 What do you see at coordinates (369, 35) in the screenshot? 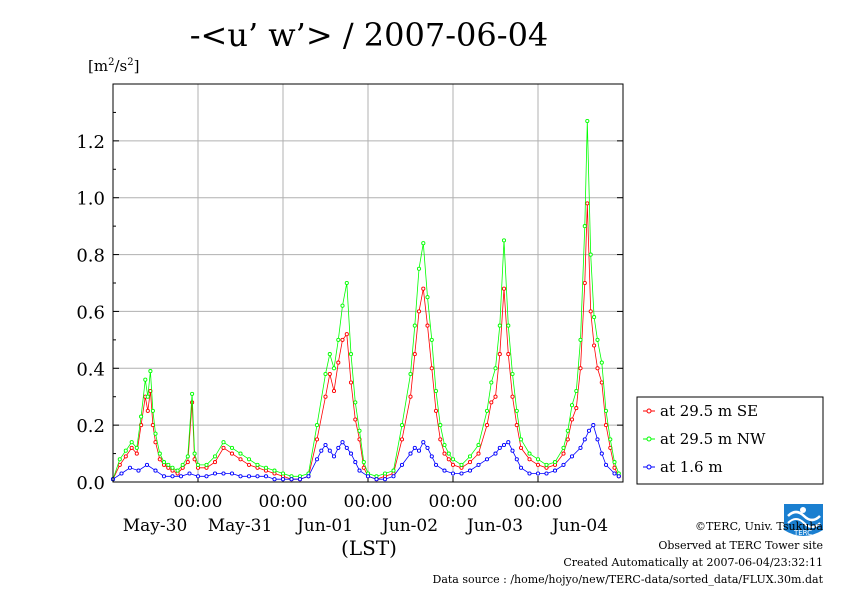
I see `chart-title: -<u’ w’> / 2007-06-04` at bounding box center [369, 35].